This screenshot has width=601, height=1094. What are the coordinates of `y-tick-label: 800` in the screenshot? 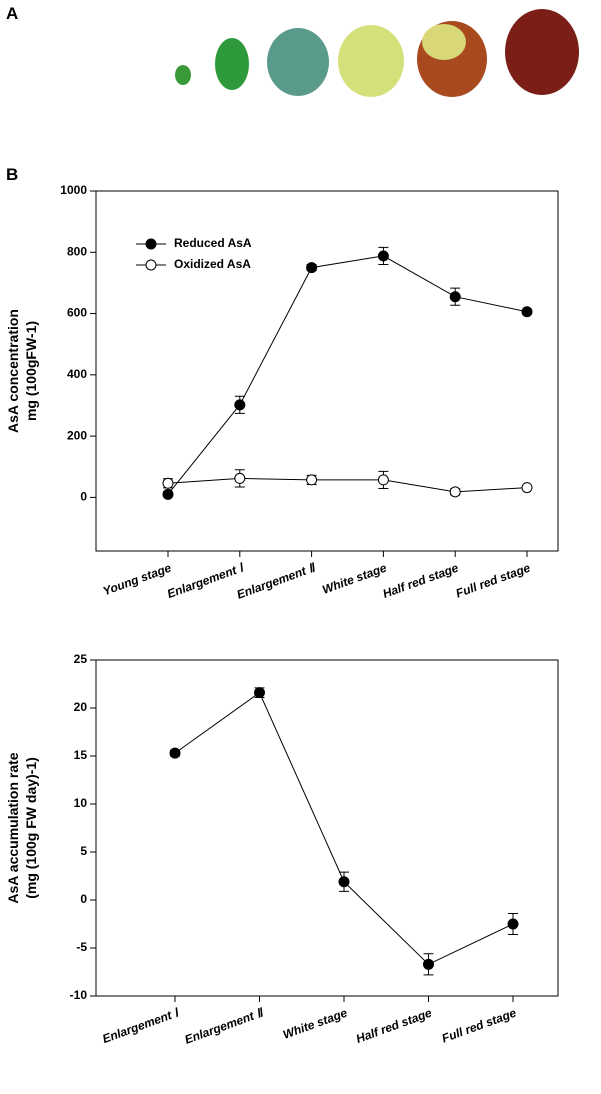 It's located at (77, 251).